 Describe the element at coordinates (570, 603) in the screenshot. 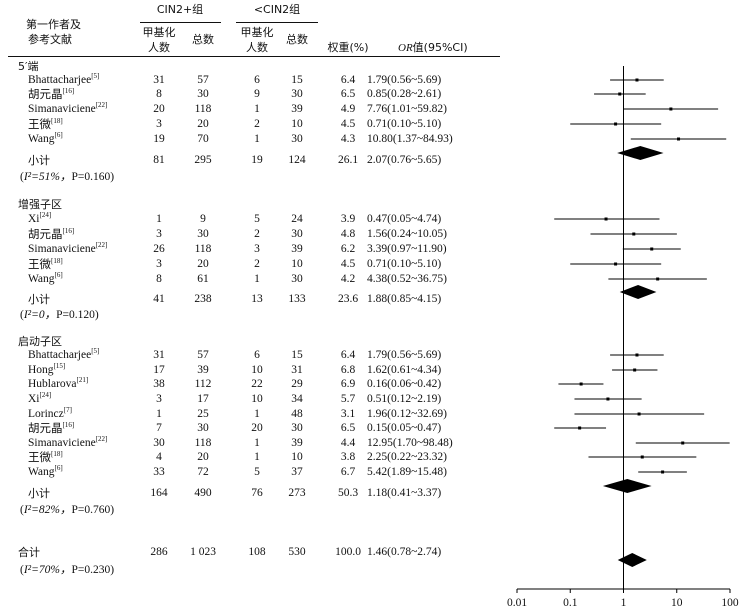

I see `x-tick-label: 0.1` at that location.